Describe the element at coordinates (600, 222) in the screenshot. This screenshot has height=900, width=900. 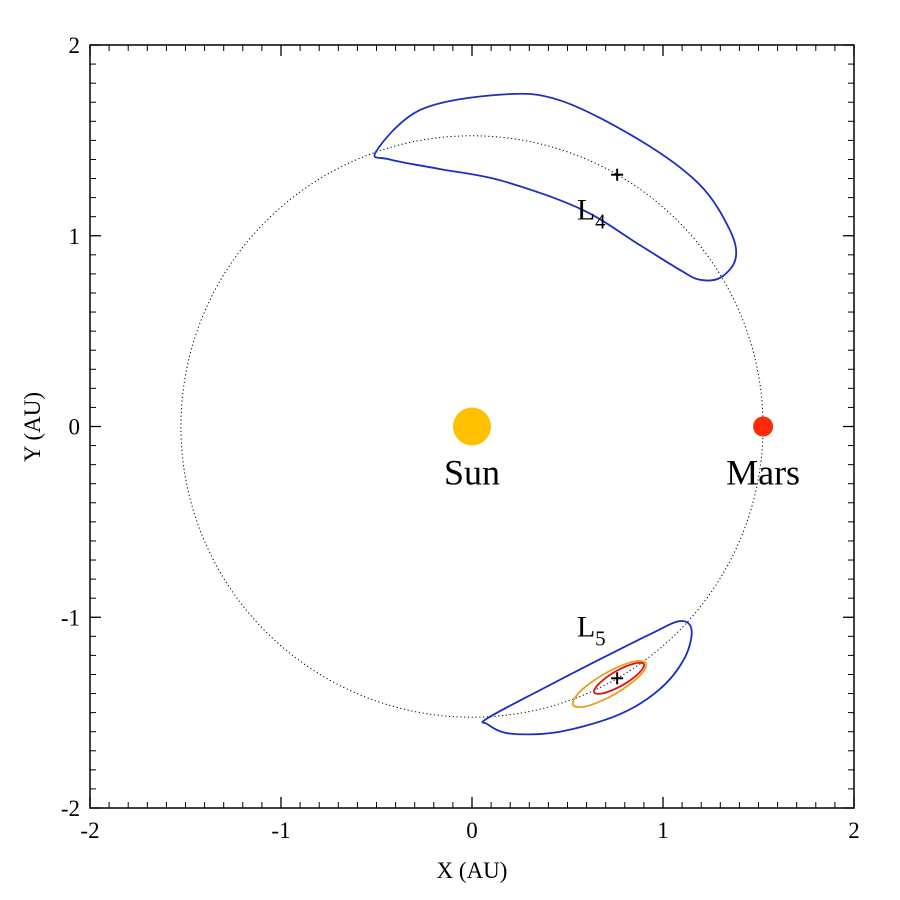
I see `lagrange-subscript: 4` at that location.